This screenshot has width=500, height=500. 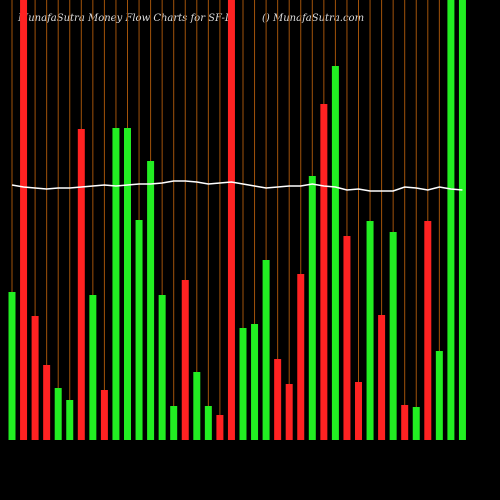 What do you see at coordinates (313, 18) in the screenshot?
I see `chart-source: () MunafaSutra.com` at bounding box center [313, 18].